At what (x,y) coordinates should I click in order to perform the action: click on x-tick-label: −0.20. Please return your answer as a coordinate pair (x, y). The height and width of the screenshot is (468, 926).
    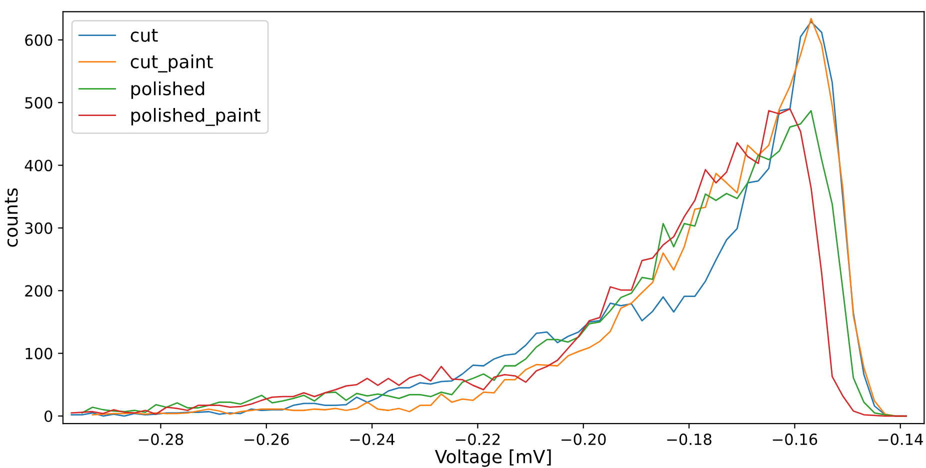
    Looking at the image, I should click on (584, 440).